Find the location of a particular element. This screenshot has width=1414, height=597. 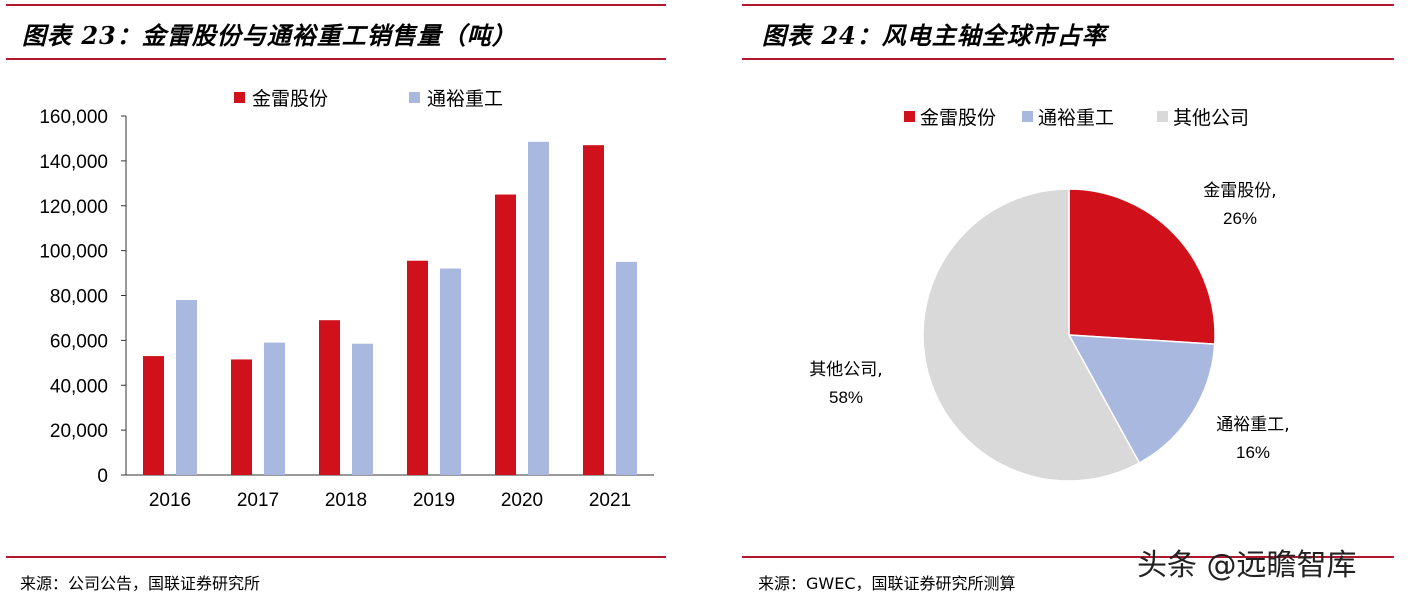

y-tick-label: 120,000 is located at coordinates (73, 207).